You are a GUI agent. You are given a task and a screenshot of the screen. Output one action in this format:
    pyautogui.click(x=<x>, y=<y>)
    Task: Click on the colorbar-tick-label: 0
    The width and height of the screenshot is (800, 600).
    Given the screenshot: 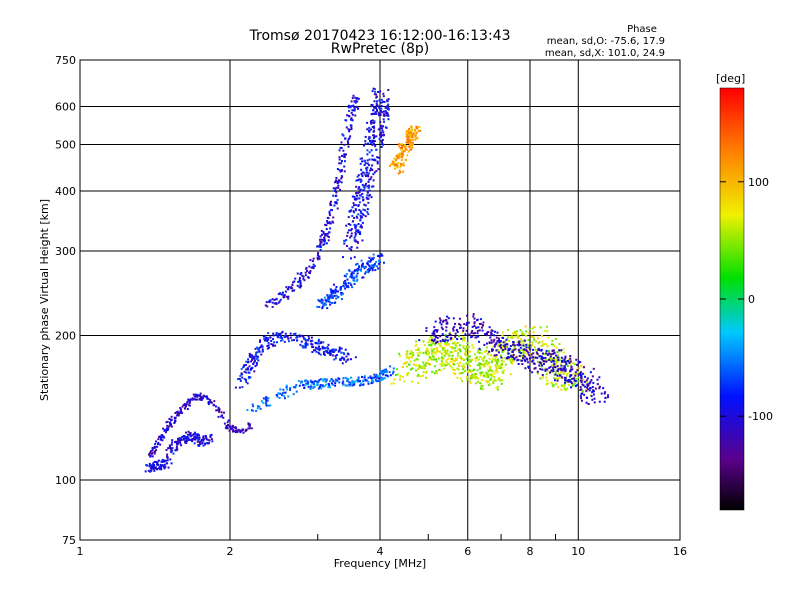 What is the action you would take?
    pyautogui.click(x=751, y=299)
    